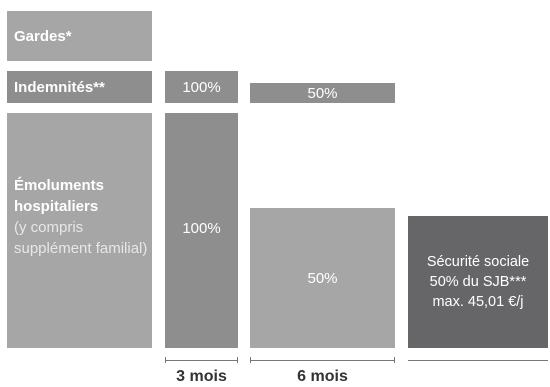 This screenshot has width=550, height=387. I want to click on timeline-tick-2a, so click(250, 360).